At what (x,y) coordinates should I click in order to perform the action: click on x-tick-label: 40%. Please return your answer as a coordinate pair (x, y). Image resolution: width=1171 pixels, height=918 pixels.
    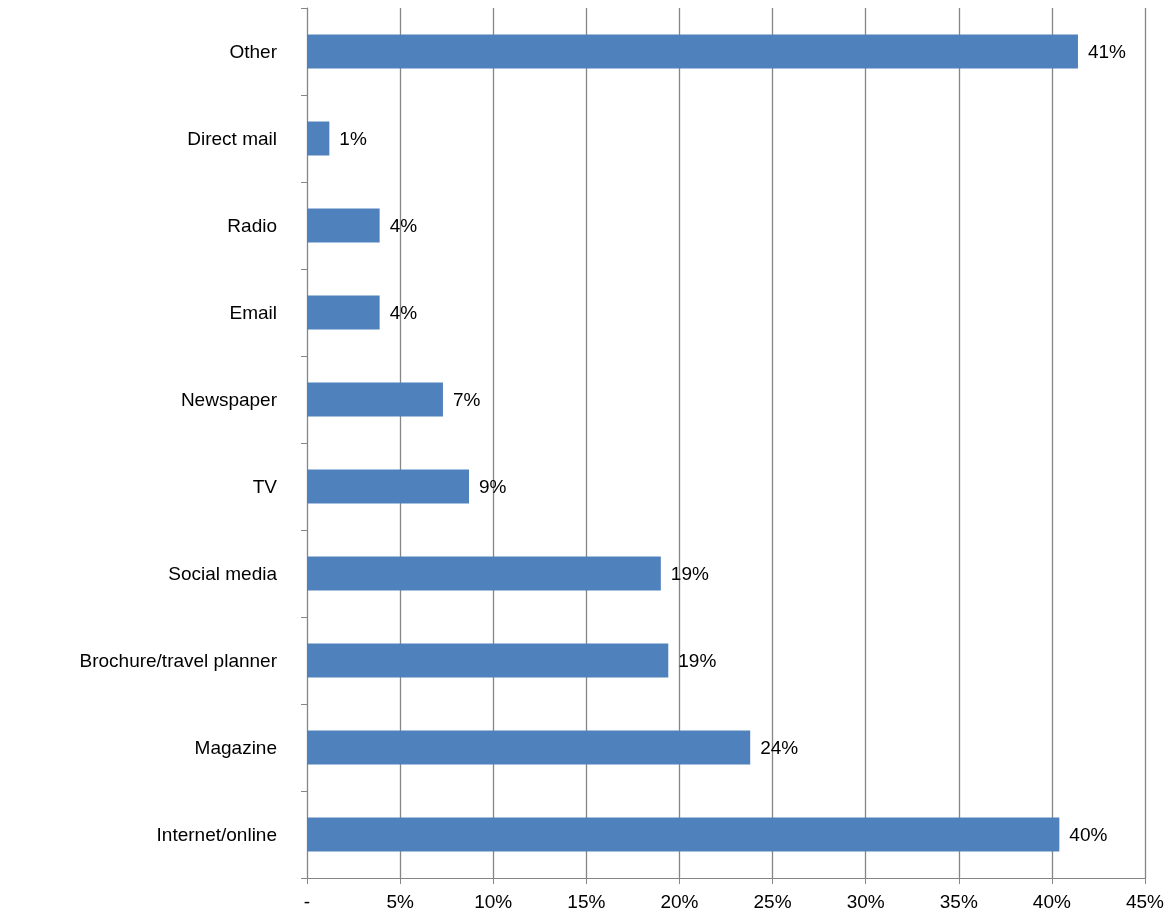
    Looking at the image, I should click on (1052, 901).